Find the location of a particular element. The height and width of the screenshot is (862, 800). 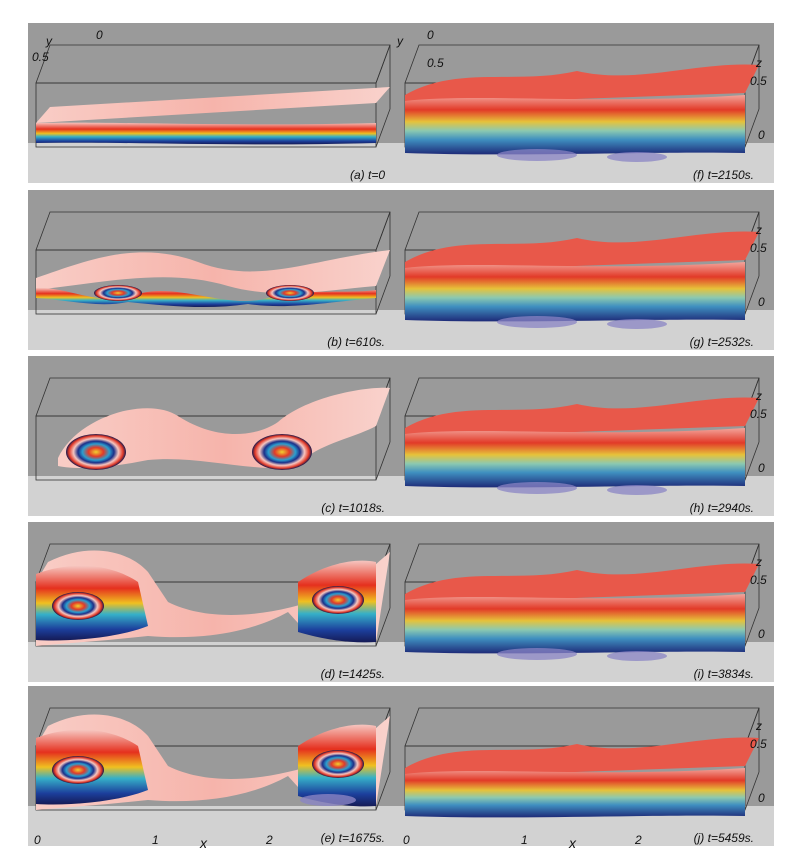

panel-h: z 0.5 0 (h) t=2940s. is located at coordinates (585, 436).